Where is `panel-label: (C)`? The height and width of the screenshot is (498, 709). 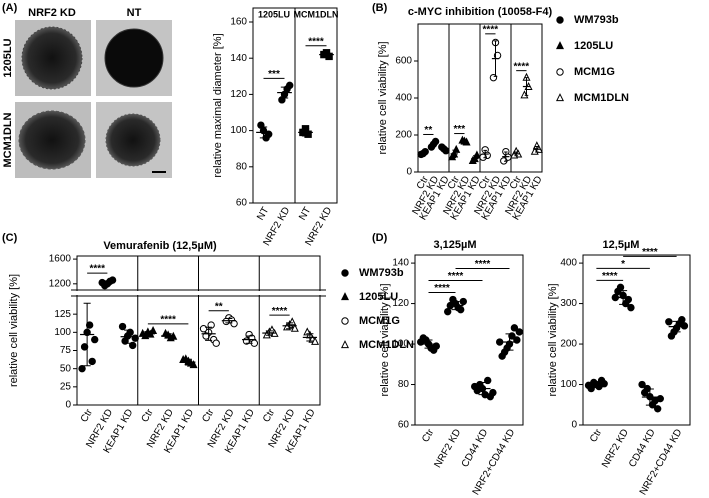
panel-label: (C) is located at coordinates (10, 238).